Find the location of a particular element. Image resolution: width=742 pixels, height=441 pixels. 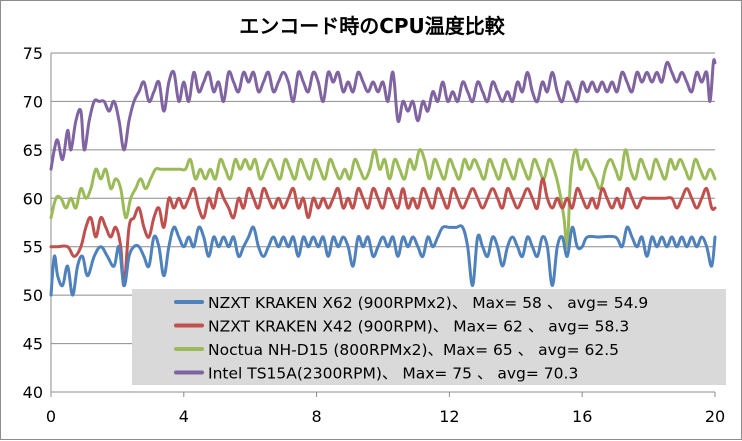

y-tick-label: 45 is located at coordinates (33, 344).